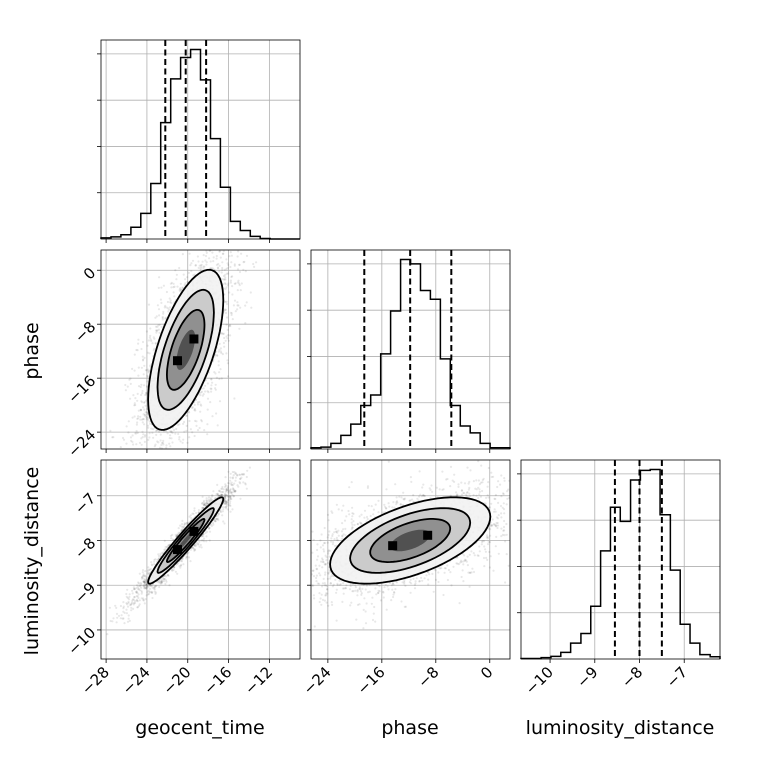  I want to click on panel-luminosity-distance-vs-geocent-time: −10−9−8−7−28 −24 −20 −16 −12, so click(182, 578).